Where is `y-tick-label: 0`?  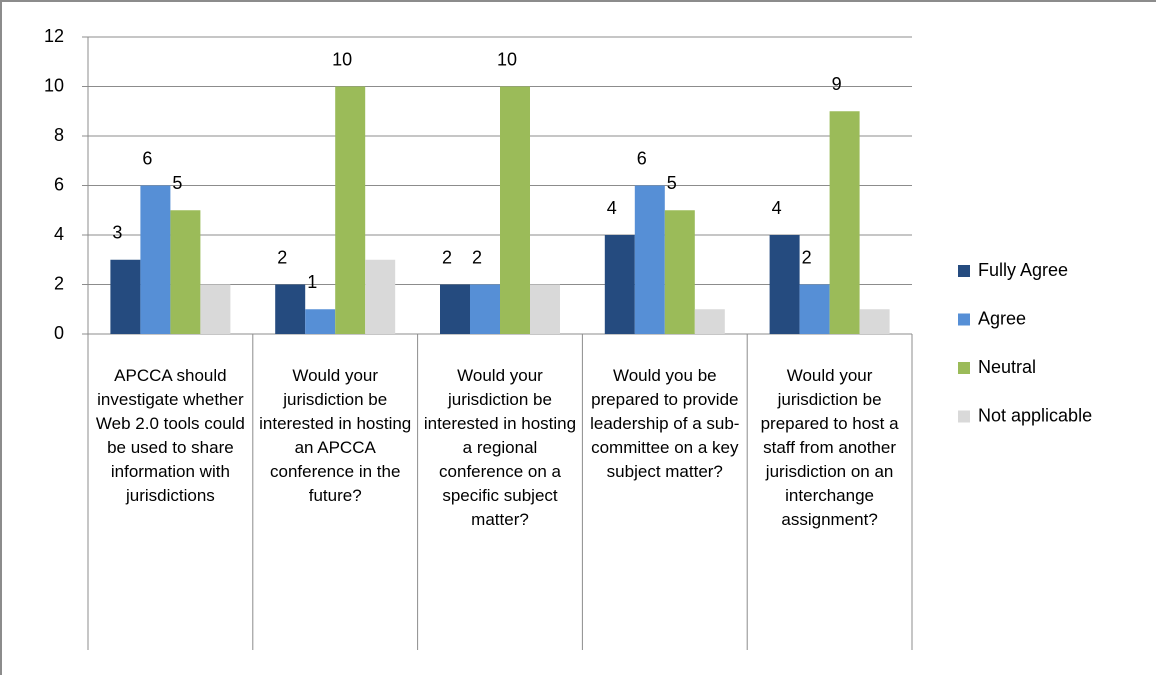
y-tick-label: 0 is located at coordinates (59, 333).